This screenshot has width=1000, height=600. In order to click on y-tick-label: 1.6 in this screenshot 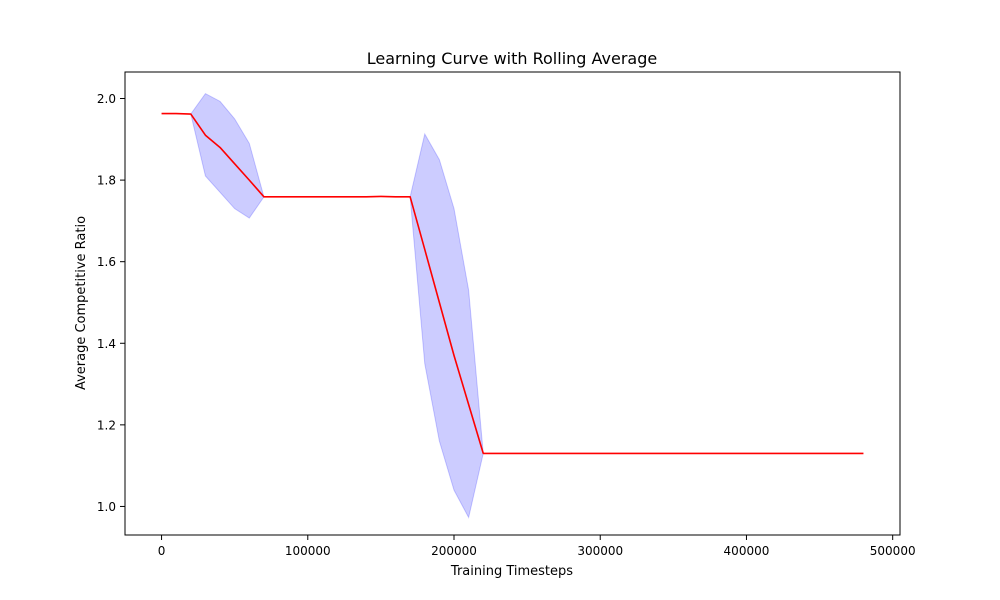, I will do `click(106, 262)`.